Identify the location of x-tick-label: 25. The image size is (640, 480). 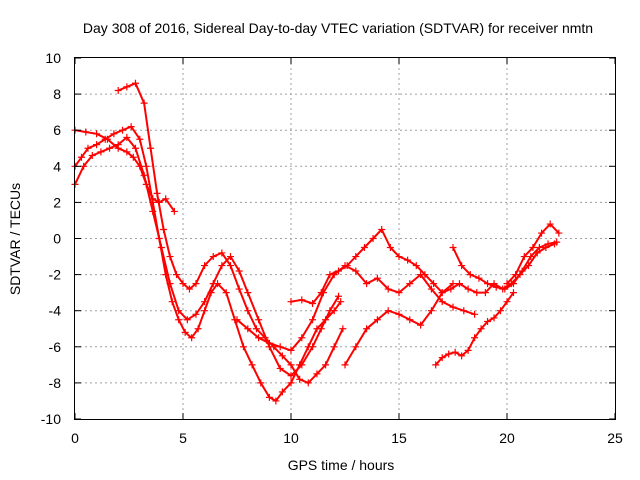
(615, 438).